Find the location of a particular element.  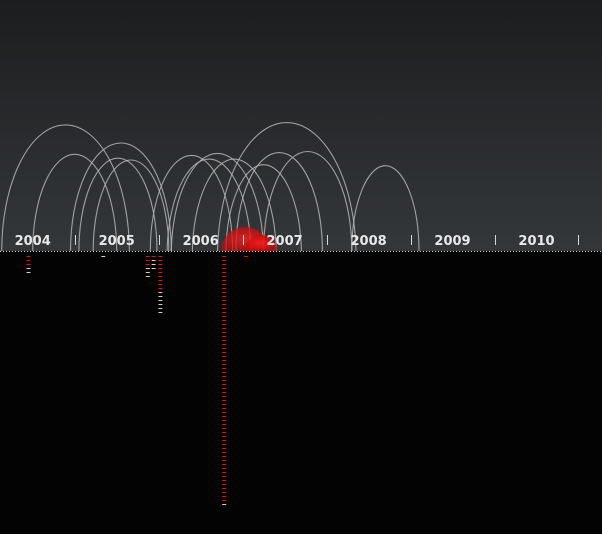

year-label-2008: 2008 is located at coordinates (369, 241).